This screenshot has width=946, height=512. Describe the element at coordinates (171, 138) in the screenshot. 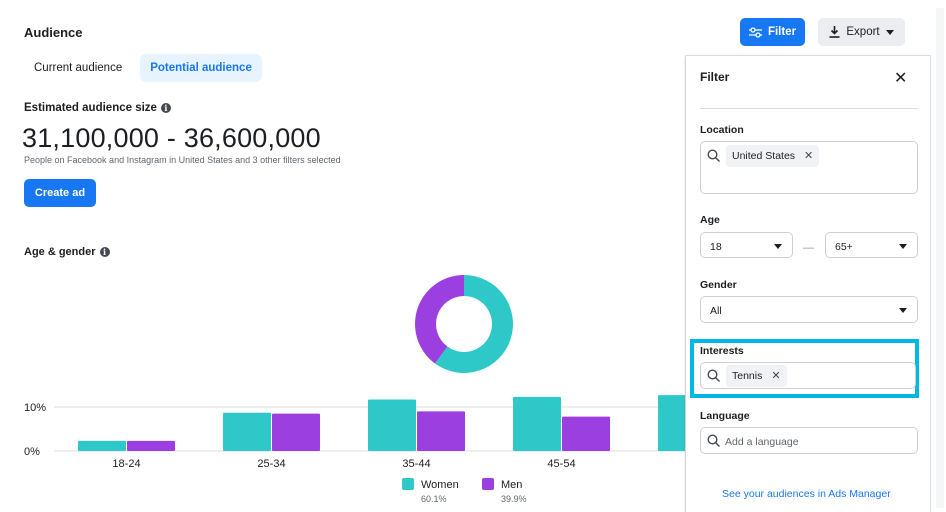

I see `audience-size-range: 31,100,000 - 36,600,000` at that location.